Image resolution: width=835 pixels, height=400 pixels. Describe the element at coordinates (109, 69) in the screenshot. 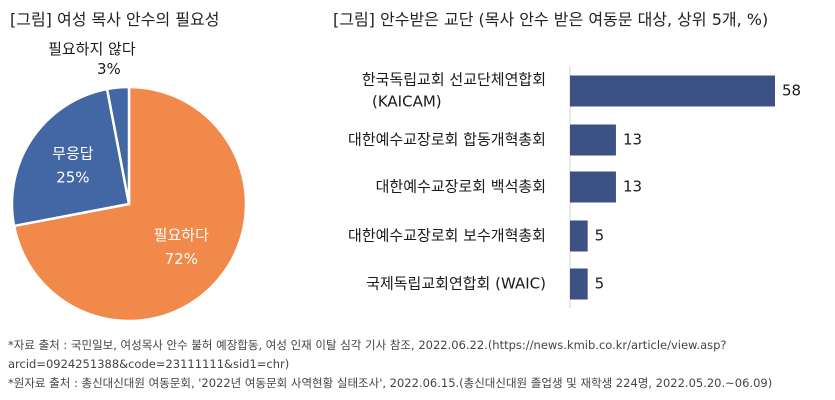

I see `pie-slice-value-2: 3%` at that location.